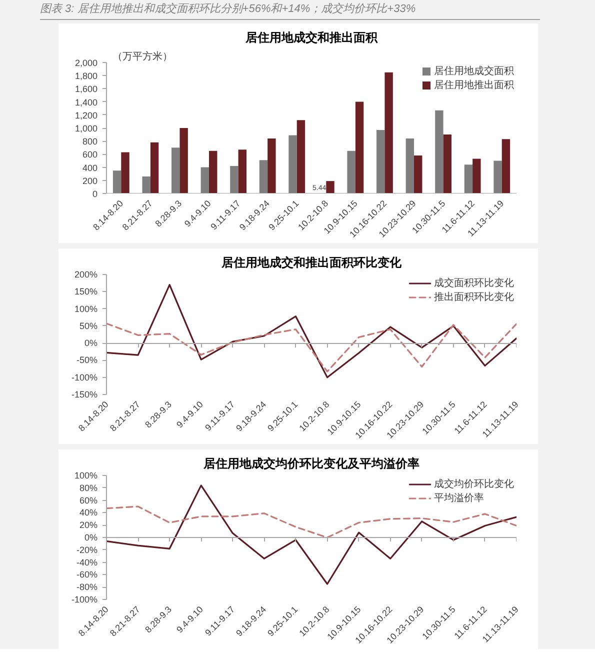 This screenshot has height=662, width=595. I want to click on chart-title: 居住用地成交均价环比变化及平均溢价率, so click(311, 463).